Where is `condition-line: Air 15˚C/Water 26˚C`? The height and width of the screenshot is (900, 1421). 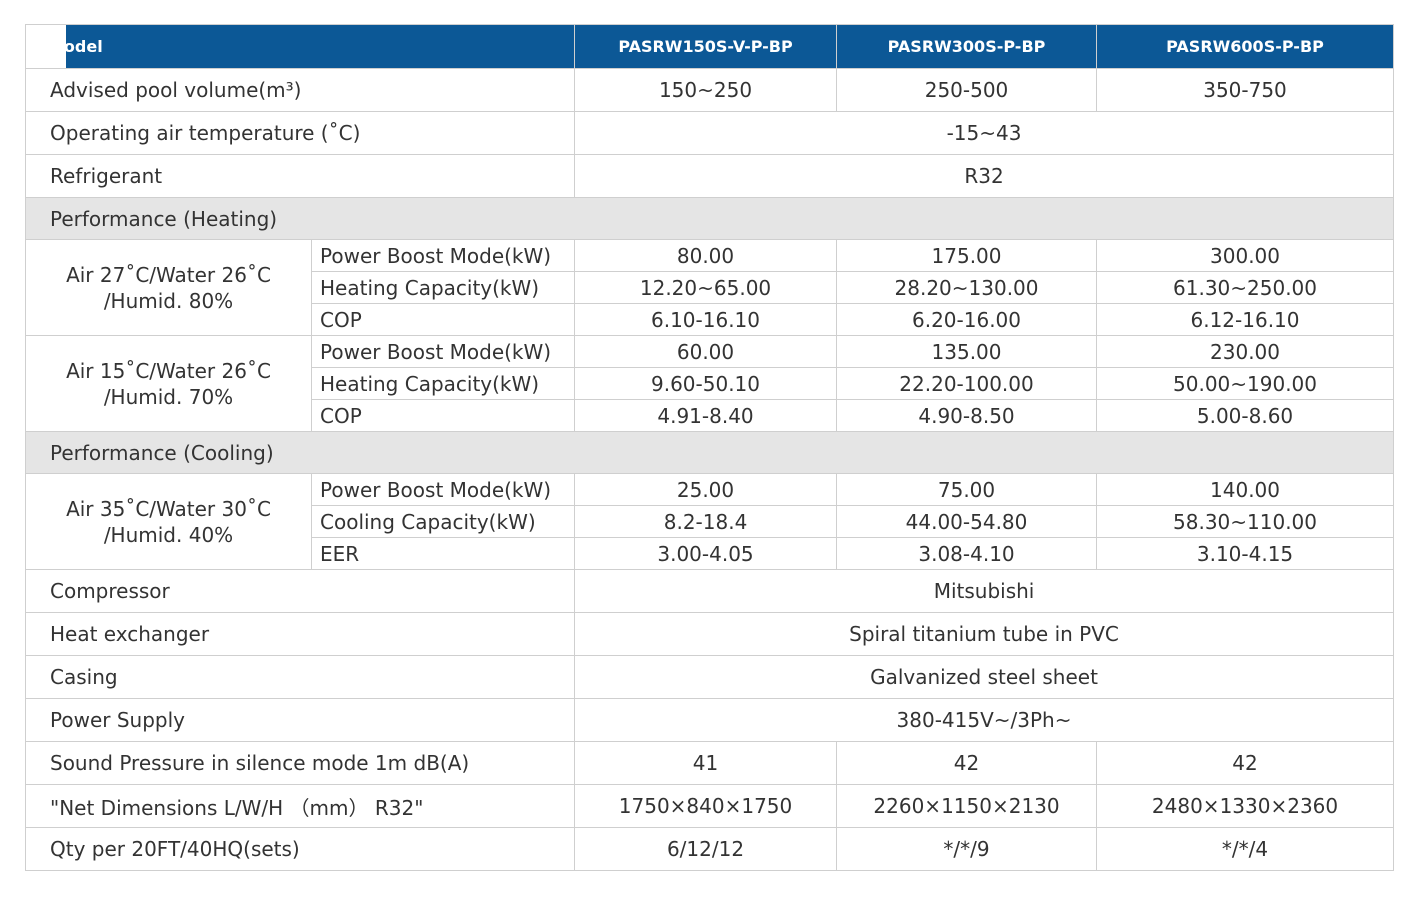
condition-line: Air 15˚C/Water 26˚C is located at coordinates (168, 370).